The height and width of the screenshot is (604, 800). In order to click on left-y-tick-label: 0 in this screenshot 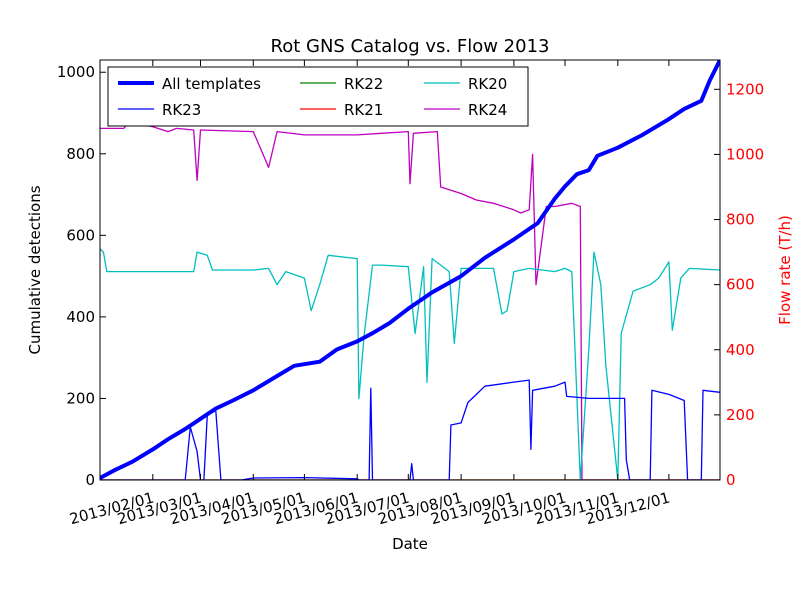, I will do `click(90, 480)`.